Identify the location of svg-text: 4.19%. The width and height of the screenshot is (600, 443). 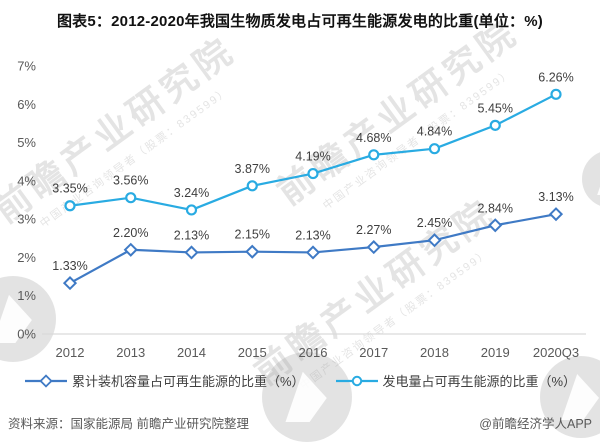
(312, 157).